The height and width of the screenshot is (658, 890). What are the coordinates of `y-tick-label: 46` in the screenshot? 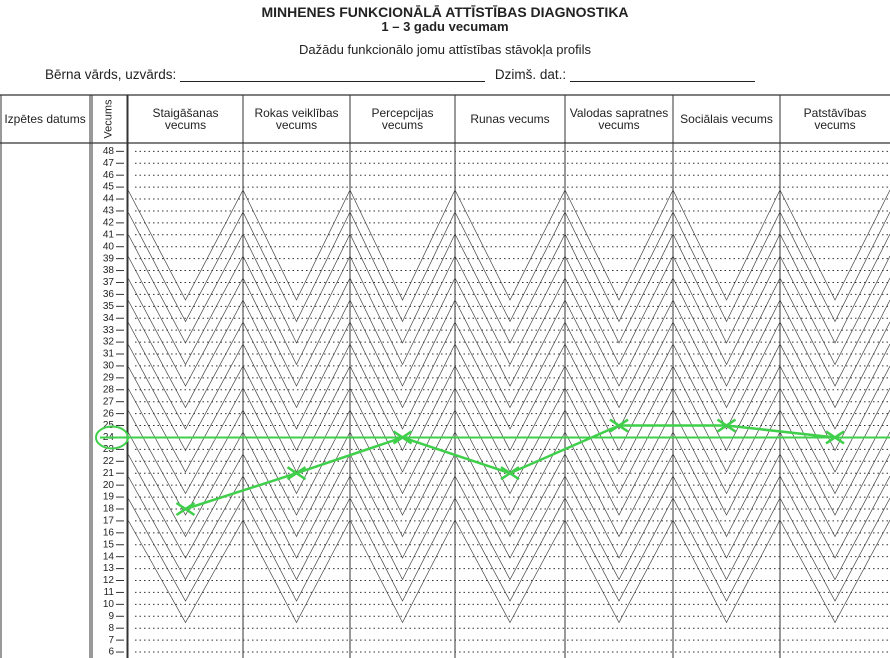 It's located at (109, 175).